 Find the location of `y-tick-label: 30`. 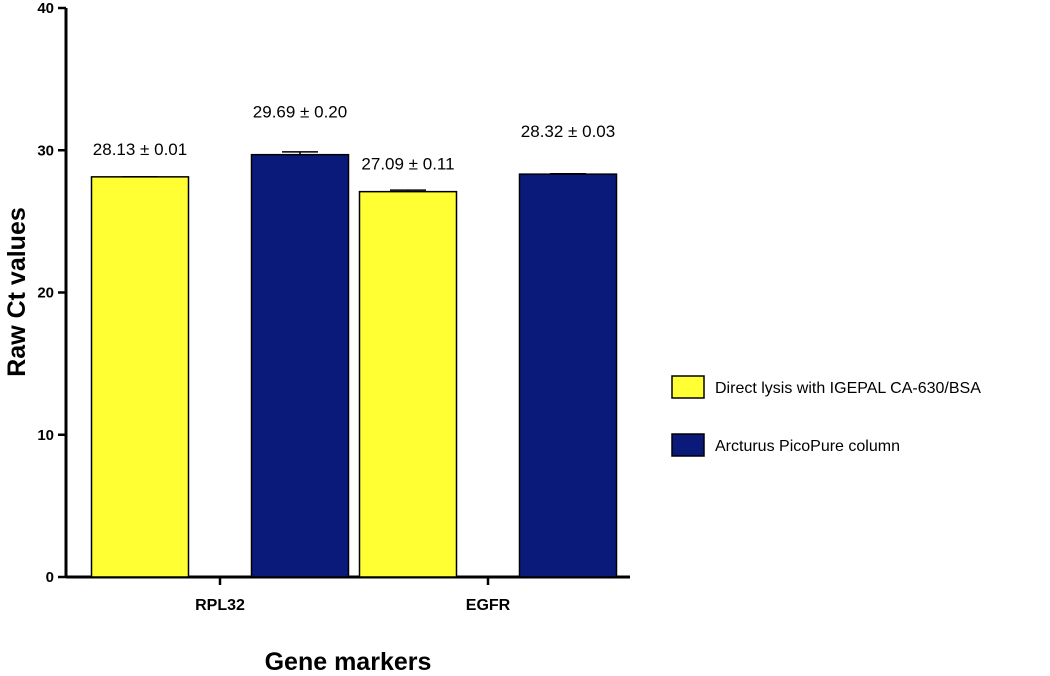

y-tick-label: 30 is located at coordinates (45, 150).